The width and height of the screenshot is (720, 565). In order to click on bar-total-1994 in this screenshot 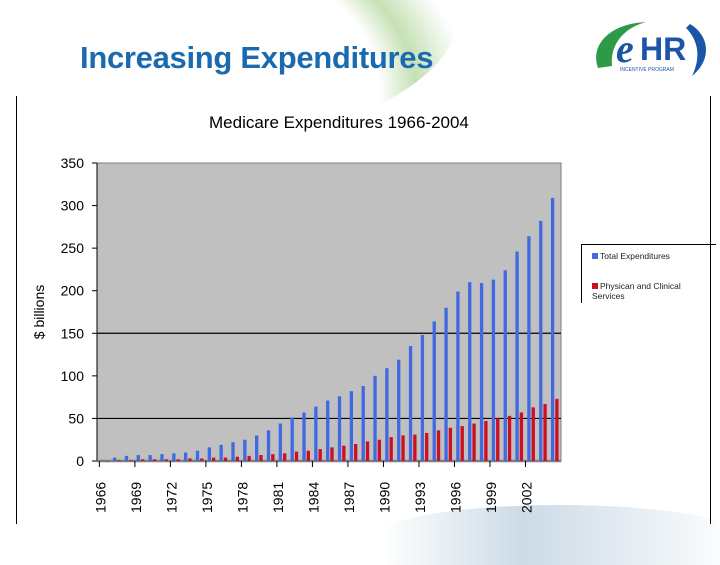, I will do `click(434, 391)`.